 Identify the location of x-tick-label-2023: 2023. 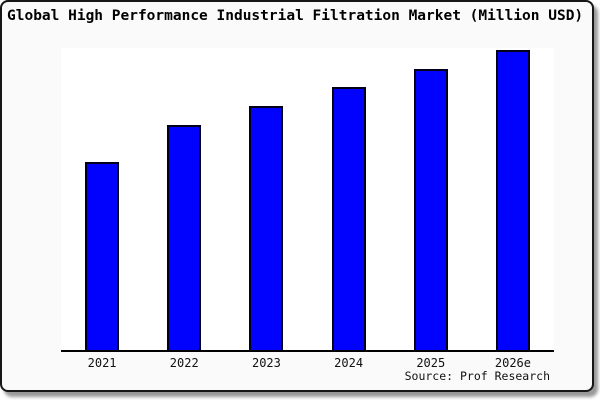
(266, 363).